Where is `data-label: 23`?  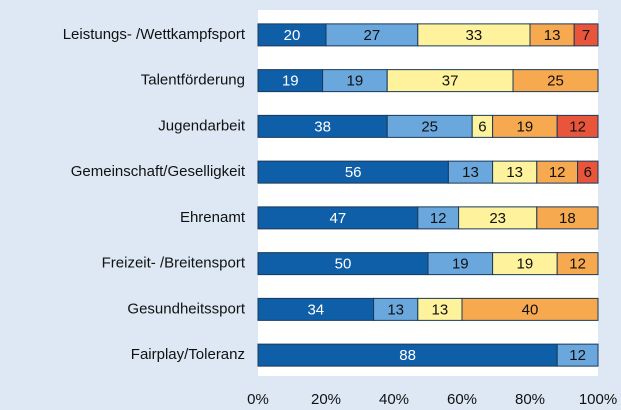
data-label: 23 is located at coordinates (497, 218).